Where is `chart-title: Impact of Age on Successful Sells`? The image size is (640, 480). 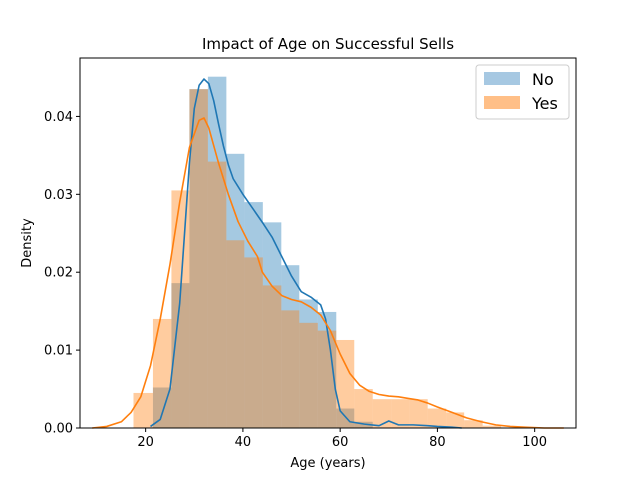
chart-title: Impact of Age on Successful Sells is located at coordinates (328, 44).